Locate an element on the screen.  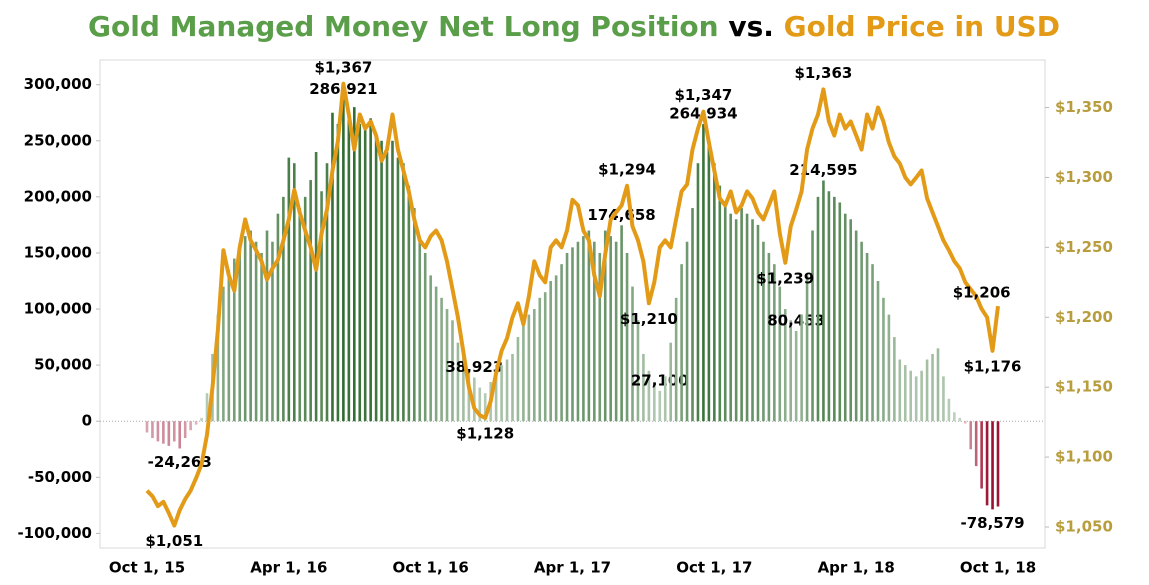
data-label: $1,367 is located at coordinates (343, 67).